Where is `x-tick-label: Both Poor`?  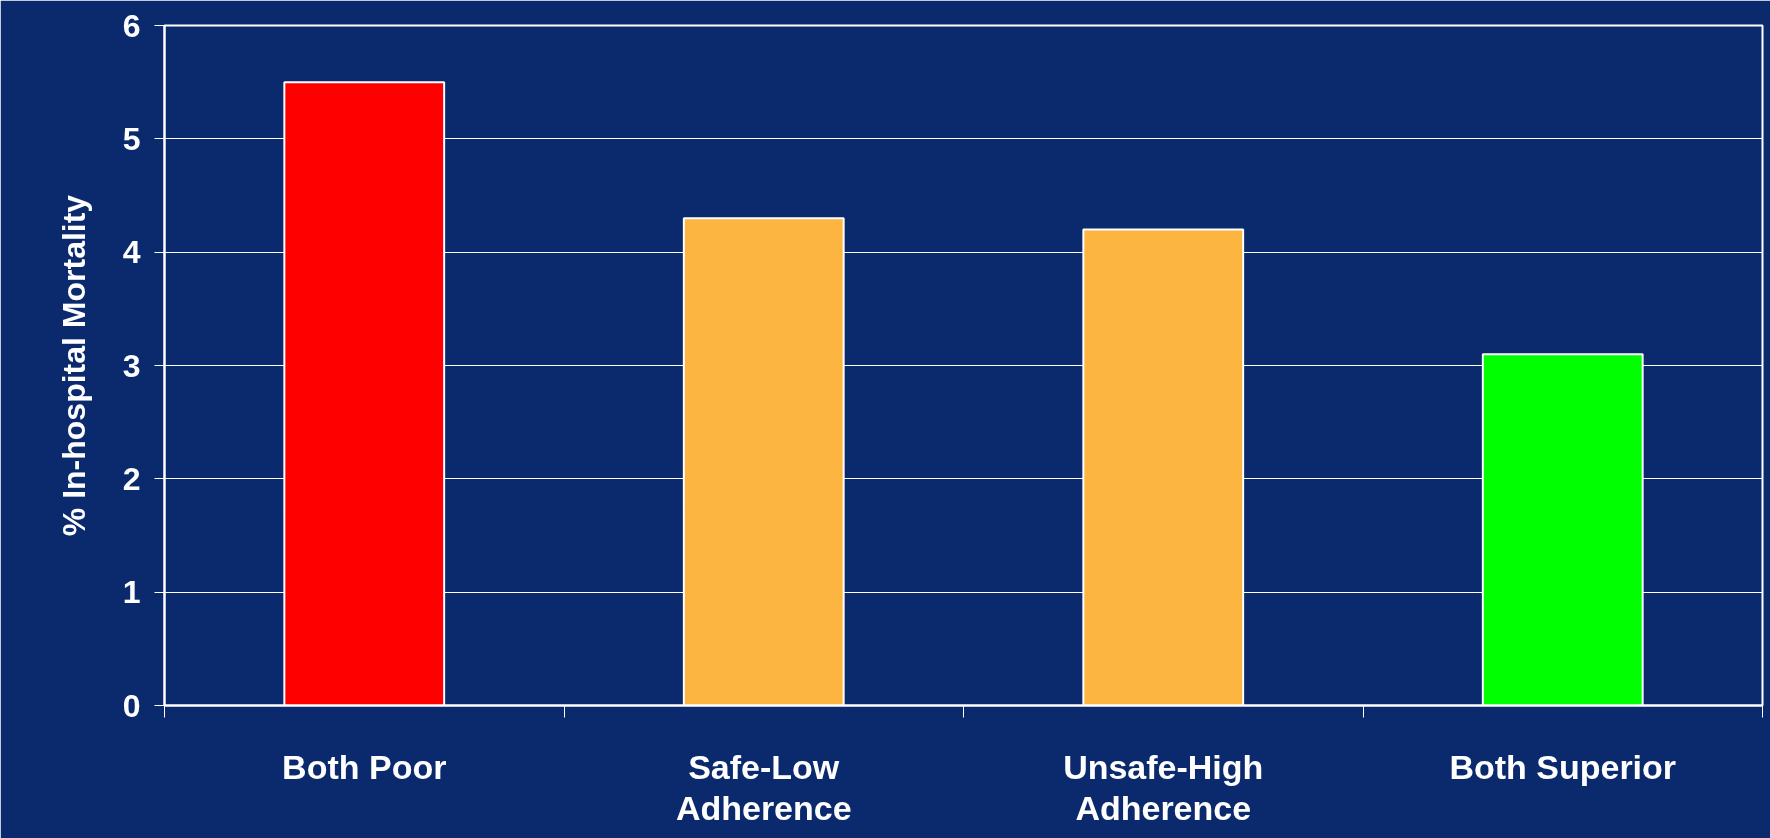
x-tick-label: Both Poor is located at coordinates (364, 766).